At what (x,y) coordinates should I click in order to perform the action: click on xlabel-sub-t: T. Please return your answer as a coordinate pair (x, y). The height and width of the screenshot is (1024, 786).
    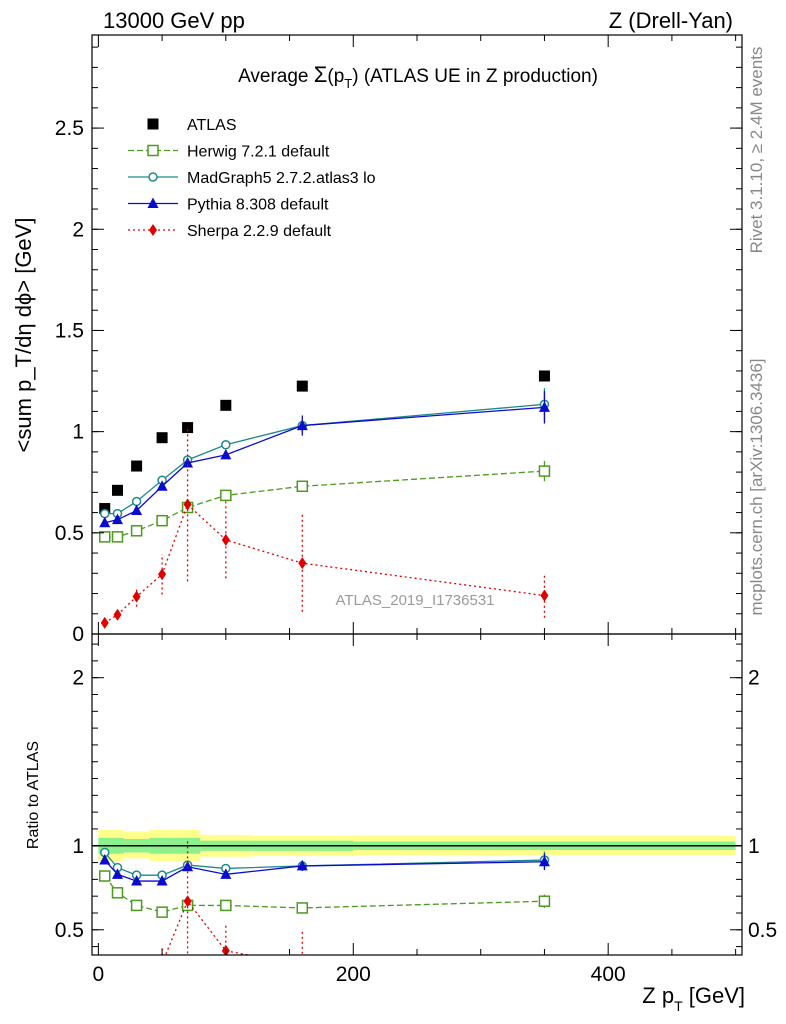
    Looking at the image, I should click on (678, 1006).